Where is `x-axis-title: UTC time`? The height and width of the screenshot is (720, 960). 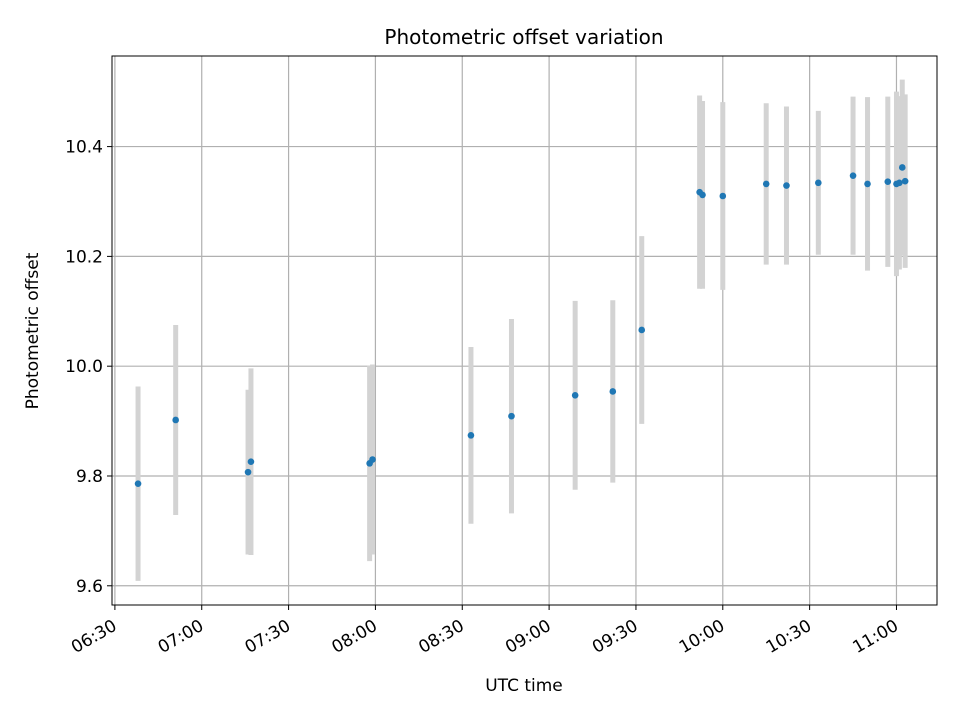 x-axis-title: UTC time is located at coordinates (524, 686).